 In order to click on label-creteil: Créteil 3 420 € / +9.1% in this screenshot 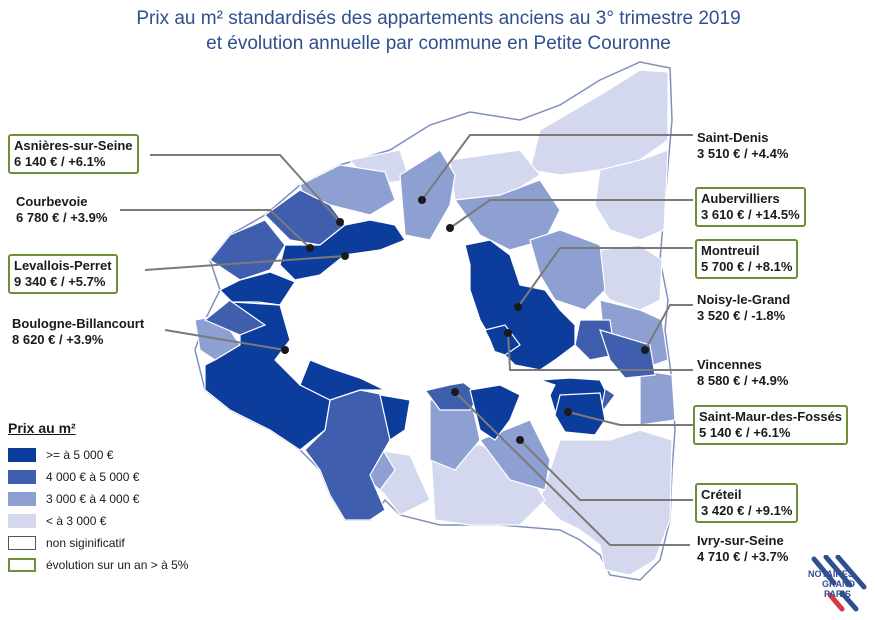, I will do `click(747, 503)`.